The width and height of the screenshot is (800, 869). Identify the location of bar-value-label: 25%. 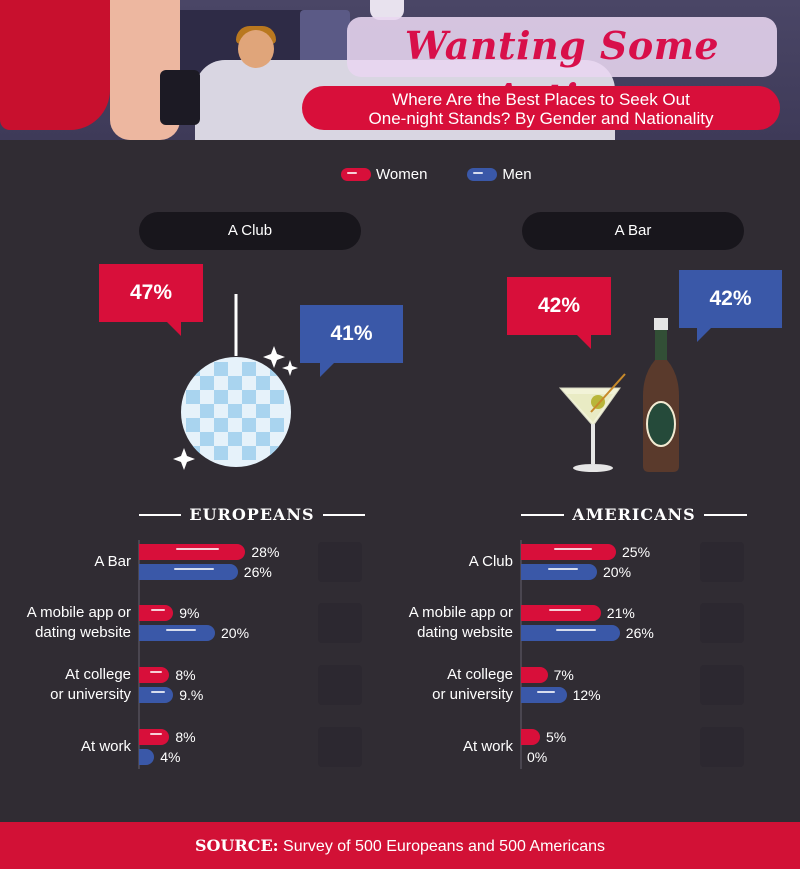
(636, 552).